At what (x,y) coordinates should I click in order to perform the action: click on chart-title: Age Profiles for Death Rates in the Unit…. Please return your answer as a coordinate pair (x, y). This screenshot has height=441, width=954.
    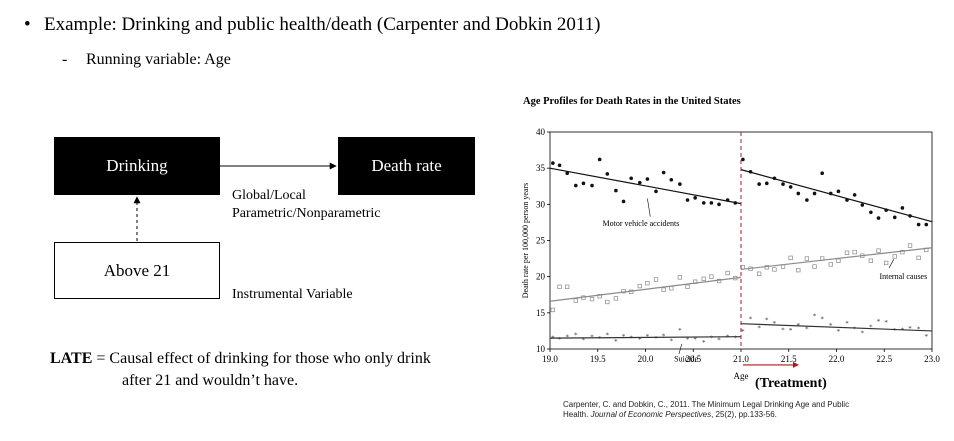
    Looking at the image, I should click on (632, 101).